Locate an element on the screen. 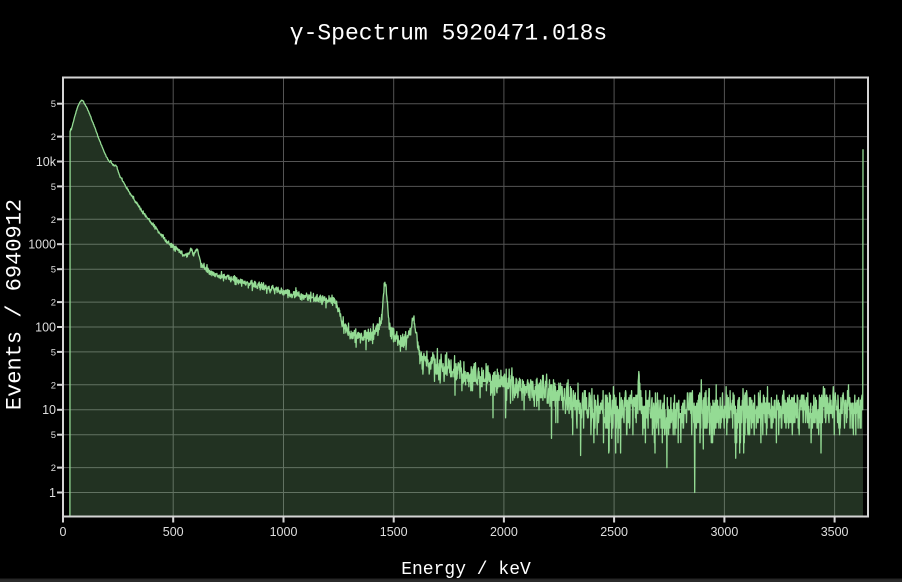  svg-text: 1500 is located at coordinates (394, 532).